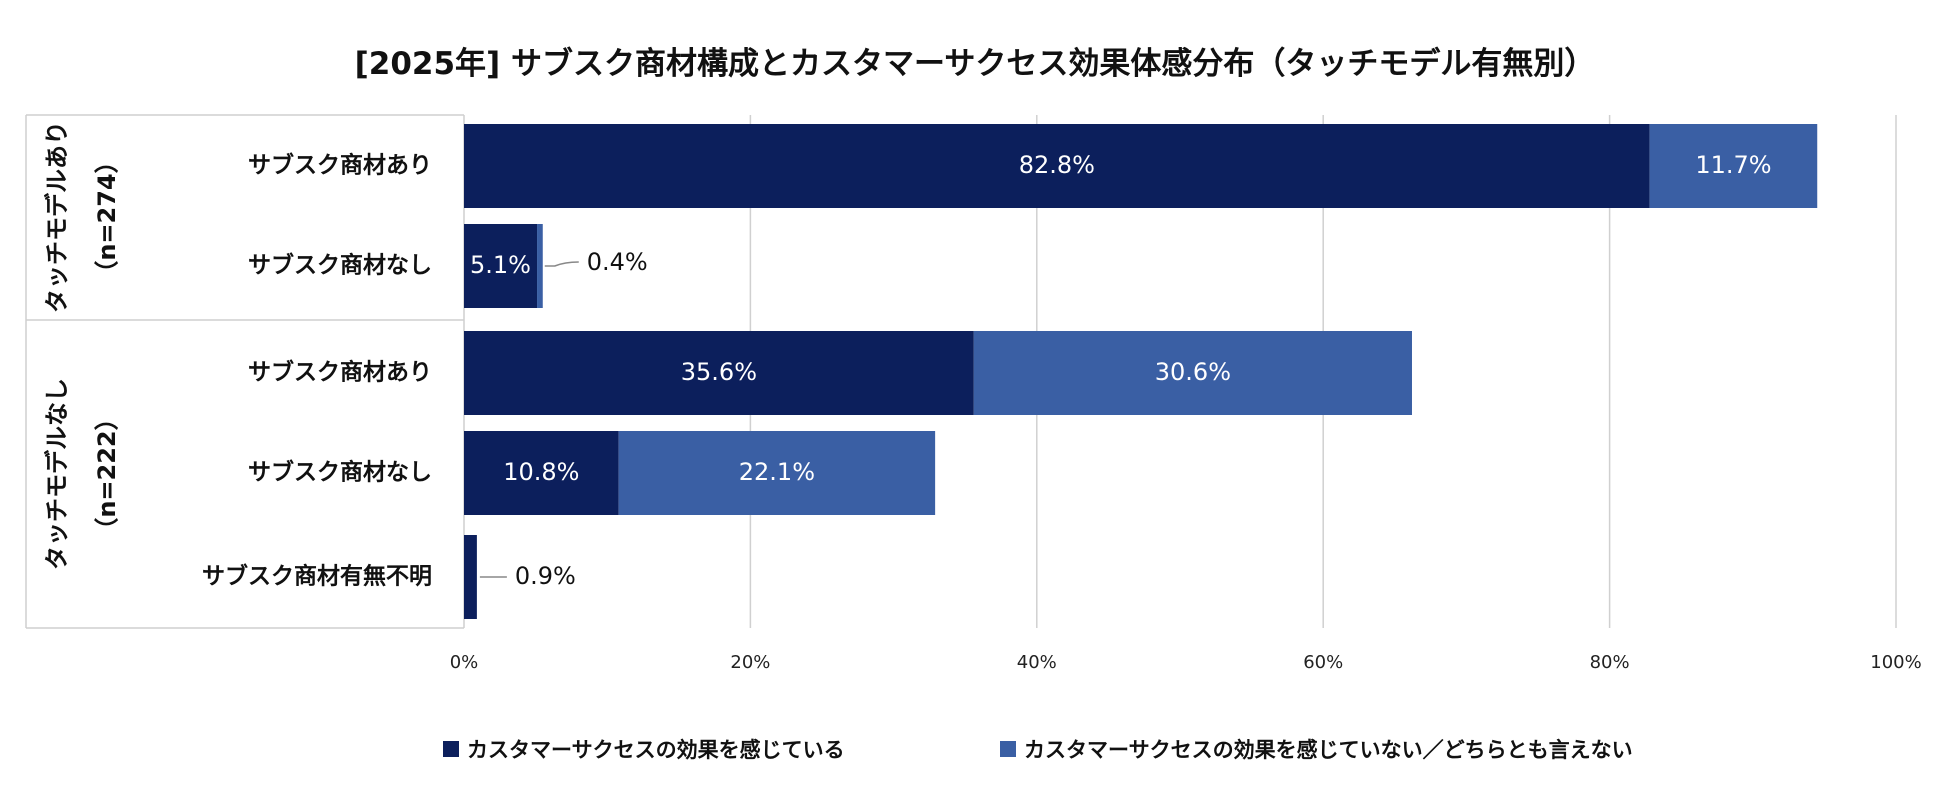 Image resolution: width=1950 pixels, height=796 pixels. I want to click on group-n-label: （n=222）, so click(107, 473).